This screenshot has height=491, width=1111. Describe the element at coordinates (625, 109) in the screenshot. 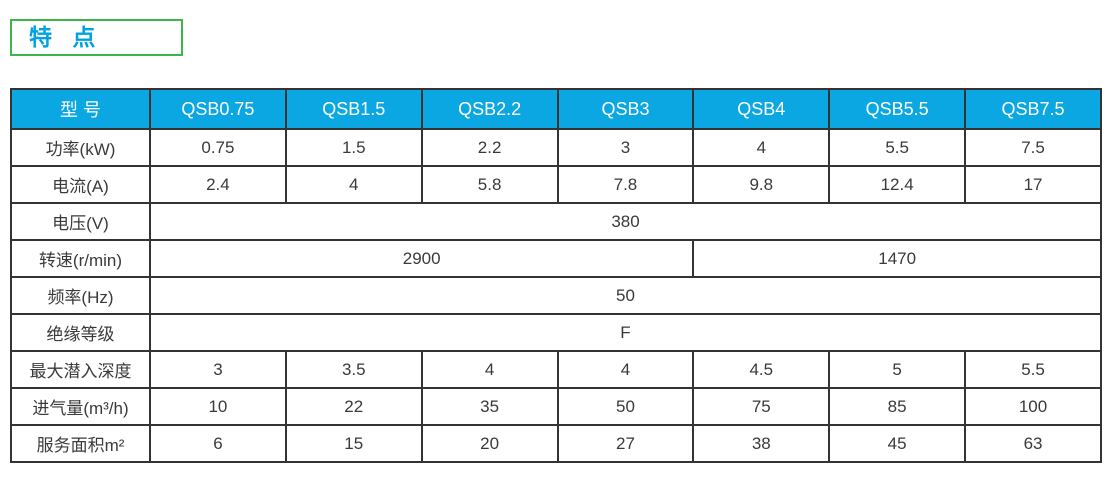

I see `header-model-qsb3: QSB3` at that location.